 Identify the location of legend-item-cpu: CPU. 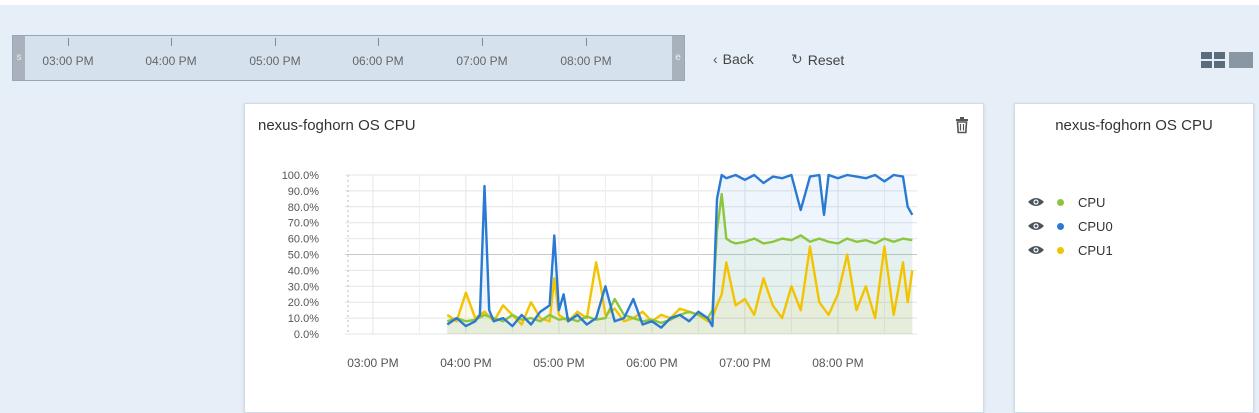
(1070, 202).